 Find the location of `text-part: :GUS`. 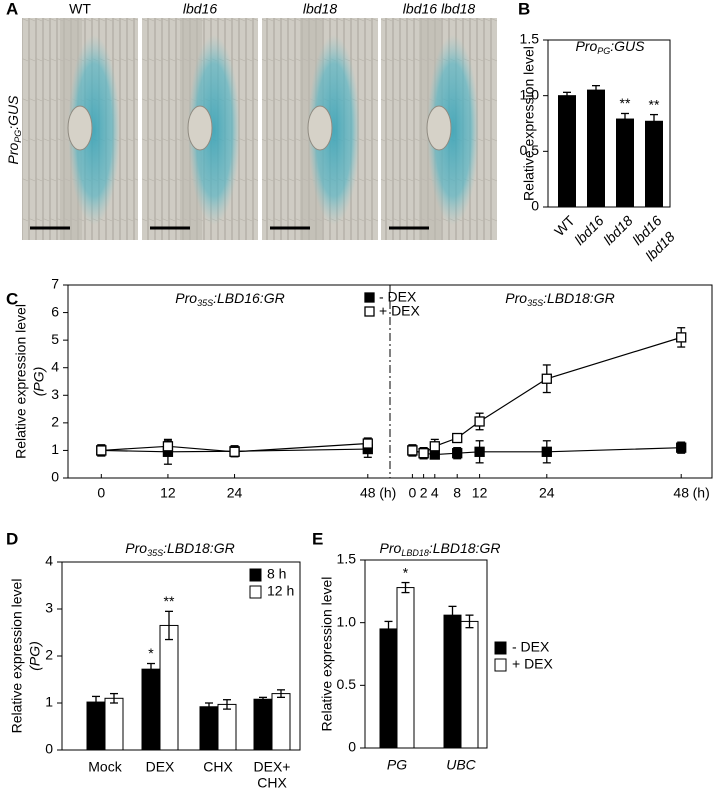

text-part: :GUS is located at coordinates (13, 112).